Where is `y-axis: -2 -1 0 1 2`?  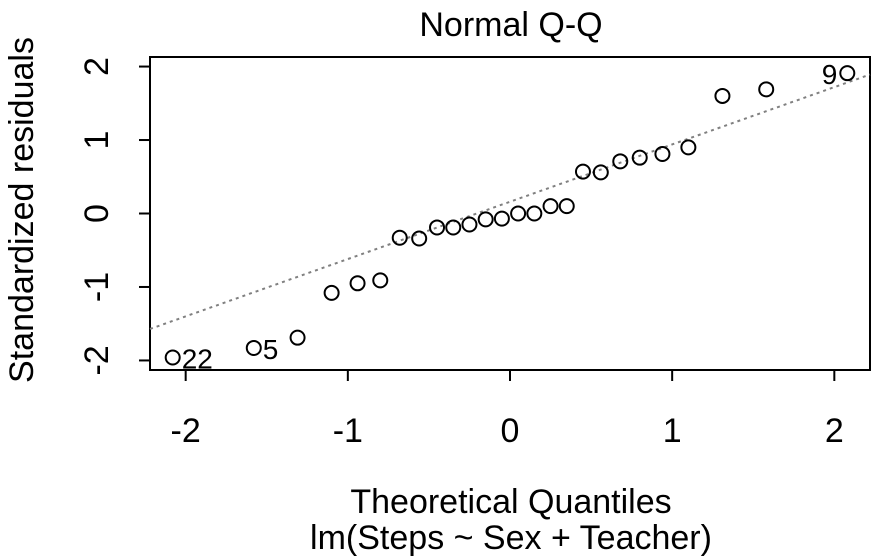
y-axis: -2 -1 0 1 2 is located at coordinates (114, 216).